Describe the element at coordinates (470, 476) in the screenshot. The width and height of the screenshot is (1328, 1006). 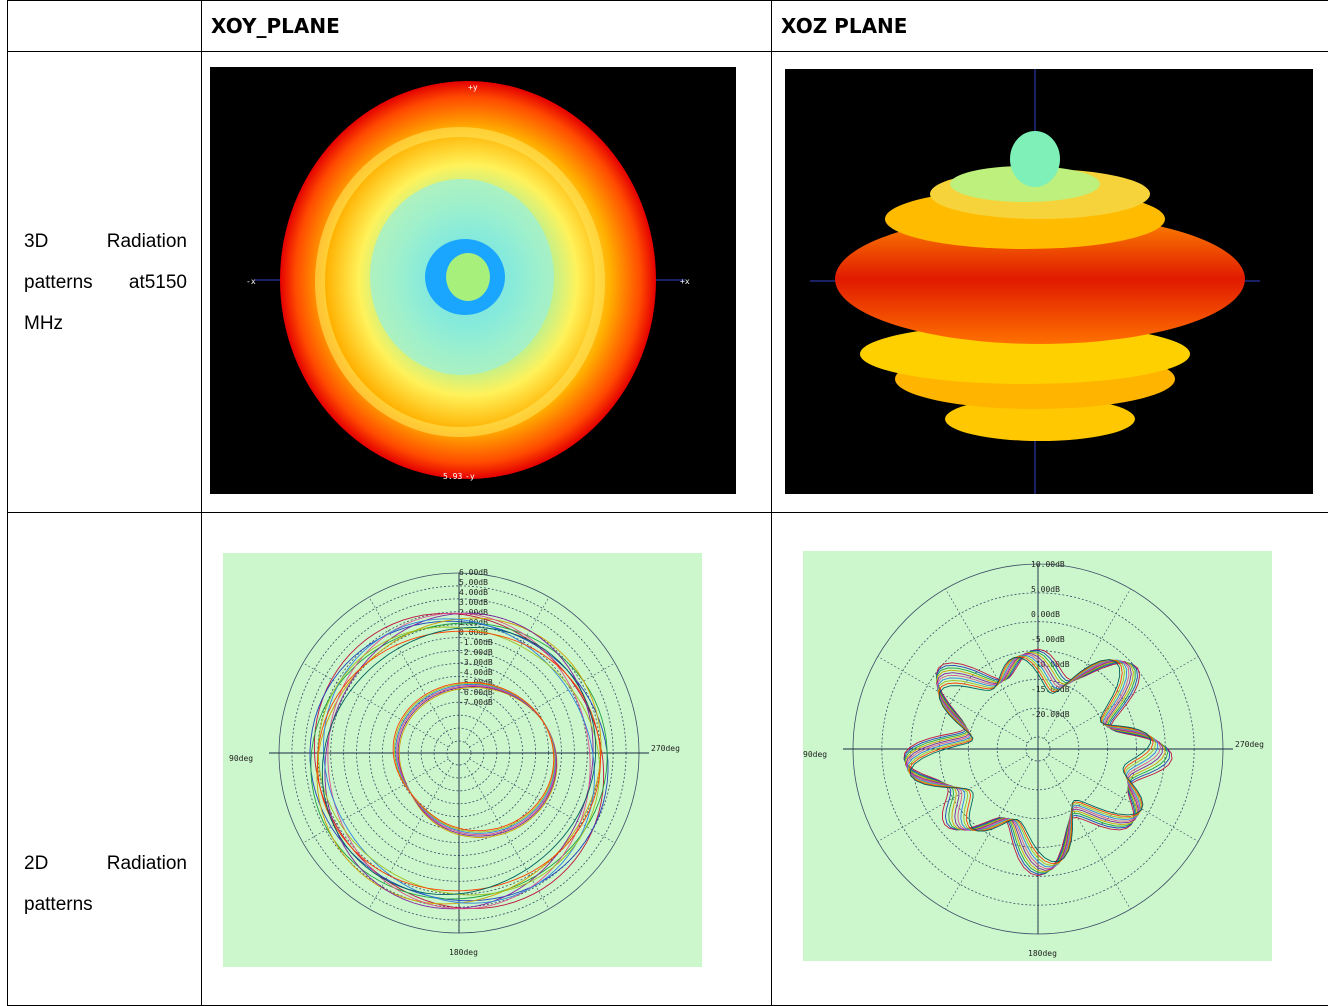
I see `axis-label-minus-y: -y` at that location.